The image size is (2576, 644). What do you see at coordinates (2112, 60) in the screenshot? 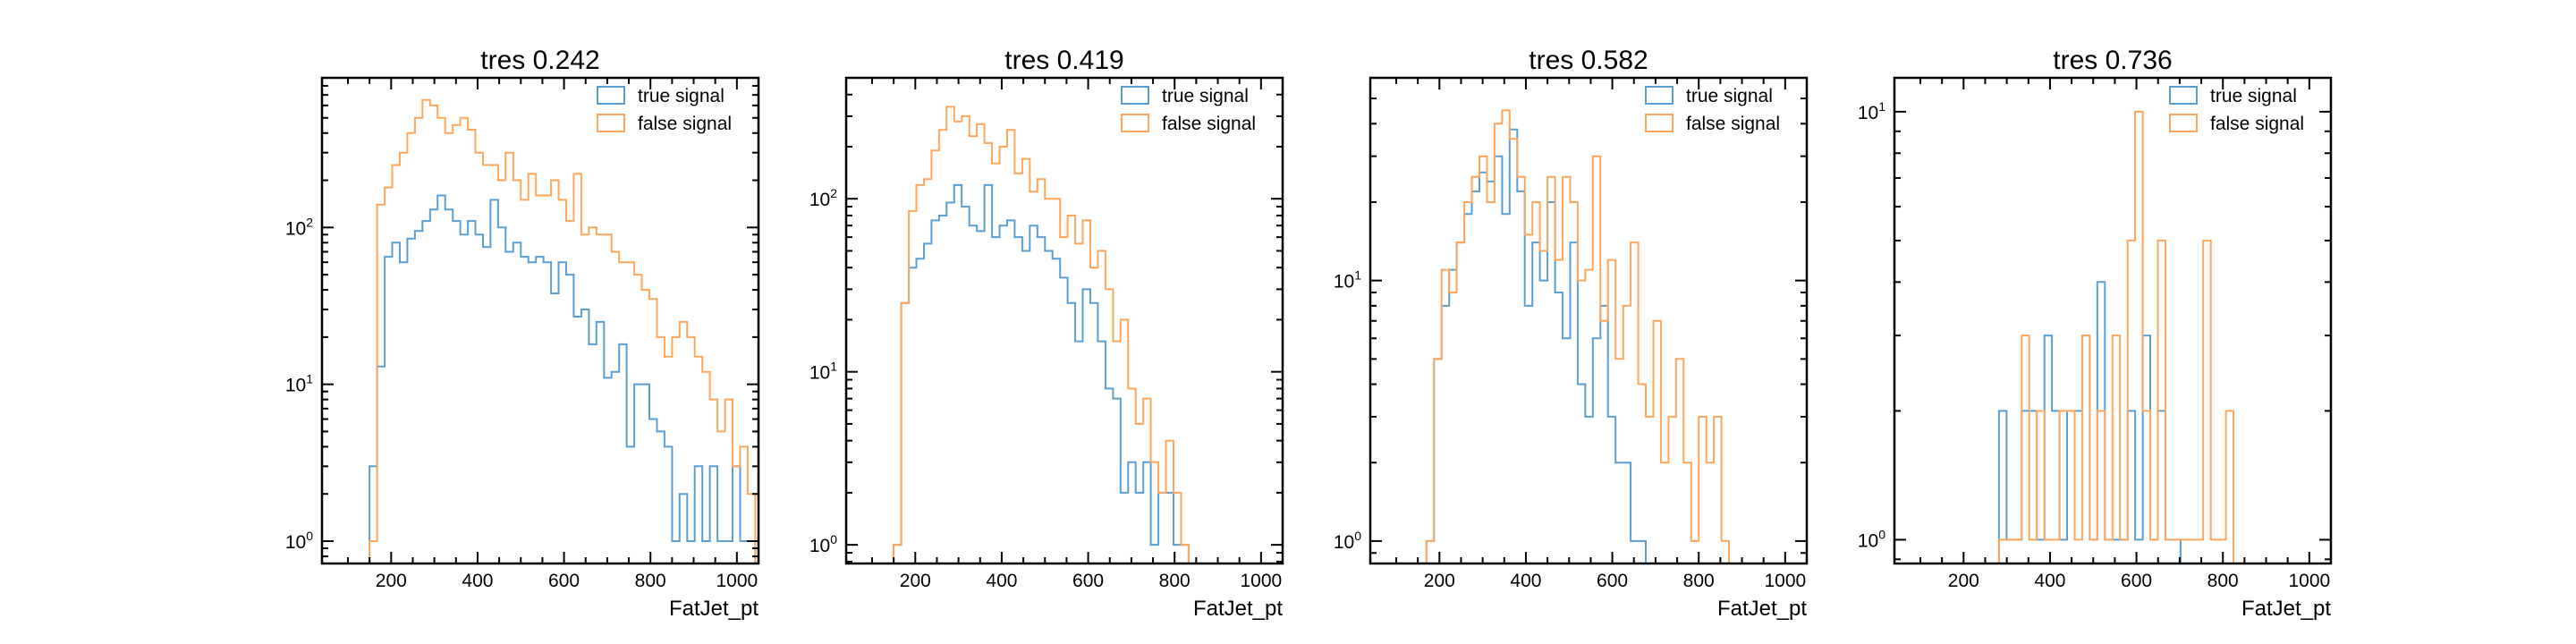
I see `panel-title: tres 0.736` at bounding box center [2112, 60].